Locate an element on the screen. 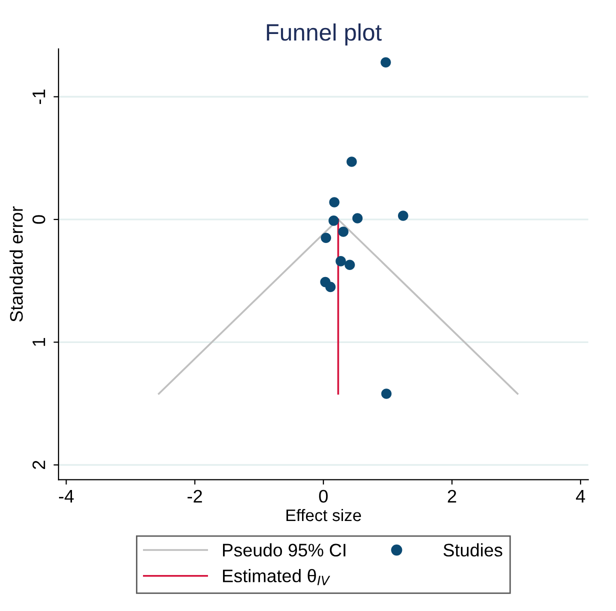 Image resolution: width=616 pixels, height=611 pixels. legend-label: Pseudo 95% CI is located at coordinates (284, 550).